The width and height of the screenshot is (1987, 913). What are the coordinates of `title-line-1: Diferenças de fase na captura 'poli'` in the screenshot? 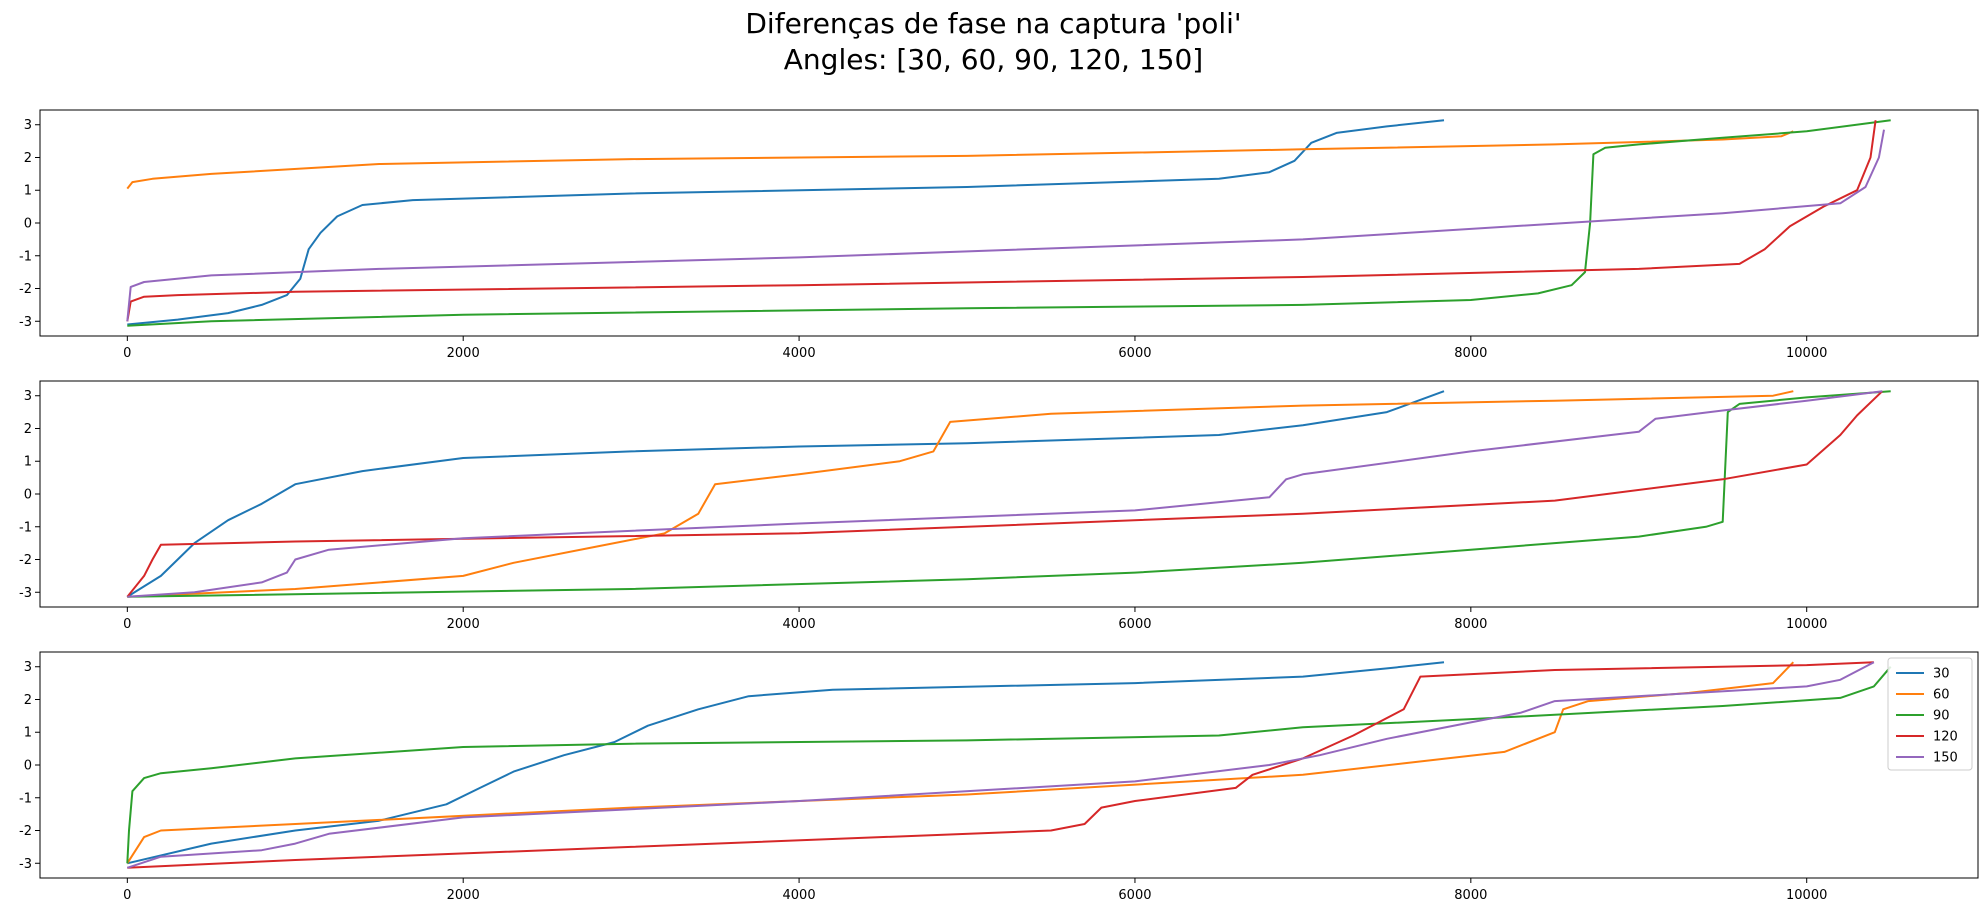 It's located at (993, 23).